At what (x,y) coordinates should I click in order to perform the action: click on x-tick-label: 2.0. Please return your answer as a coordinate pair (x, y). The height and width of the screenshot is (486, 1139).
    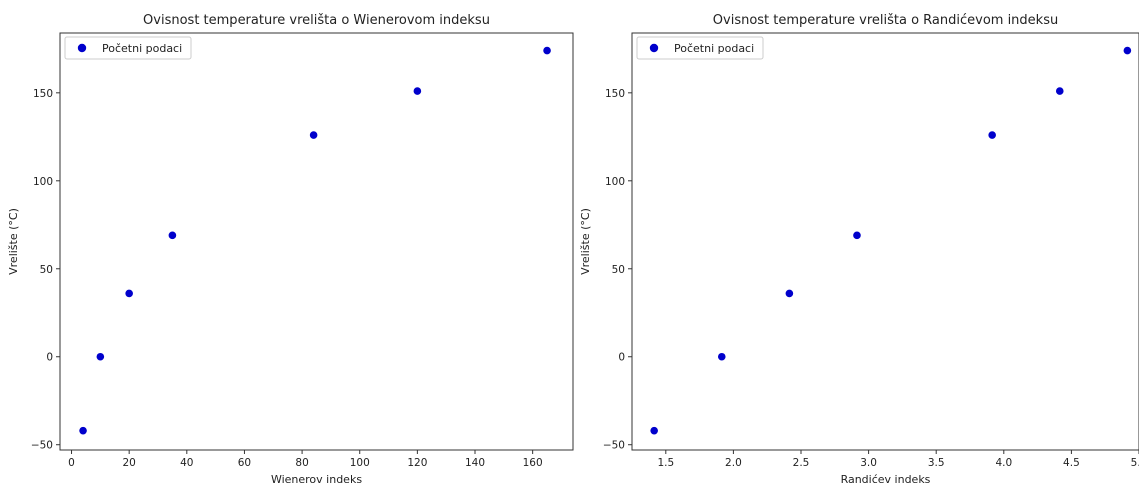
    Looking at the image, I should click on (733, 463).